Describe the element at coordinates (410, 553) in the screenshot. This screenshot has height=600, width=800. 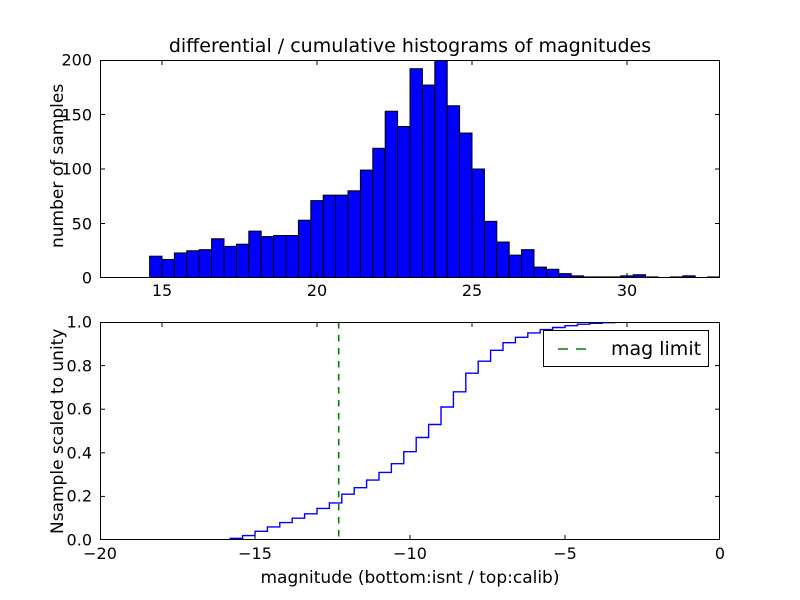
I see `bottom-x-tick-label: −10` at that location.